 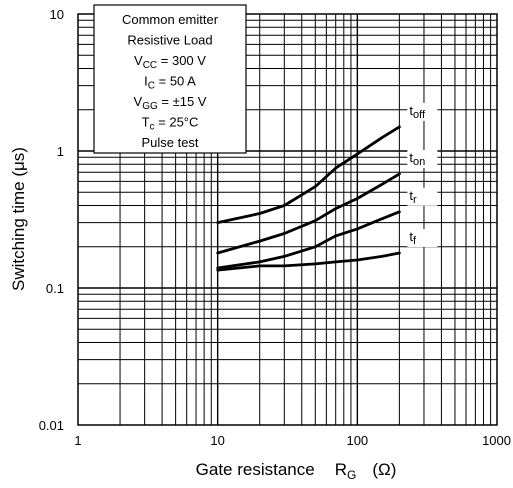 I want to click on x-tick-label: 1, so click(x=77, y=440).